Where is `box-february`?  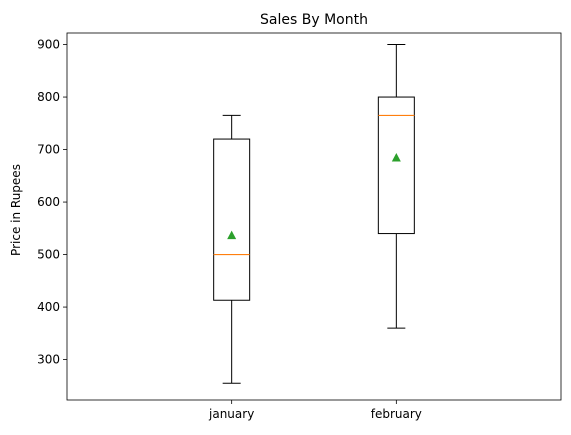 box-february is located at coordinates (396, 165).